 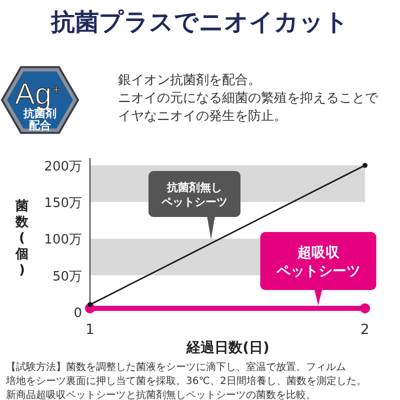 What do you see at coordinates (185, 381) in the screenshot?
I see `text: 培地をシーツ裏面に押し当て菌を採取。36℃、2日間培養し、菌数を測定した。` at bounding box center [185, 381].